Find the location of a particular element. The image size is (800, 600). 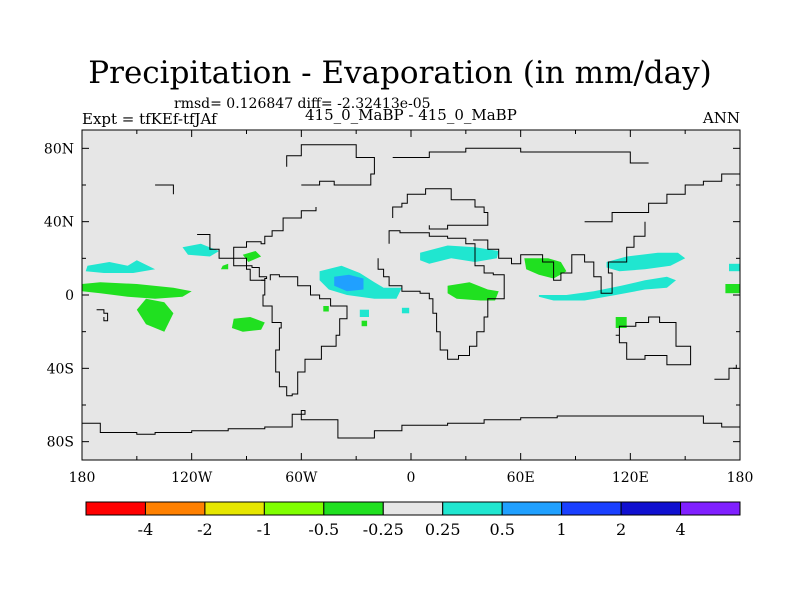

colorbar-label-3: -0.5 is located at coordinates (323, 529).